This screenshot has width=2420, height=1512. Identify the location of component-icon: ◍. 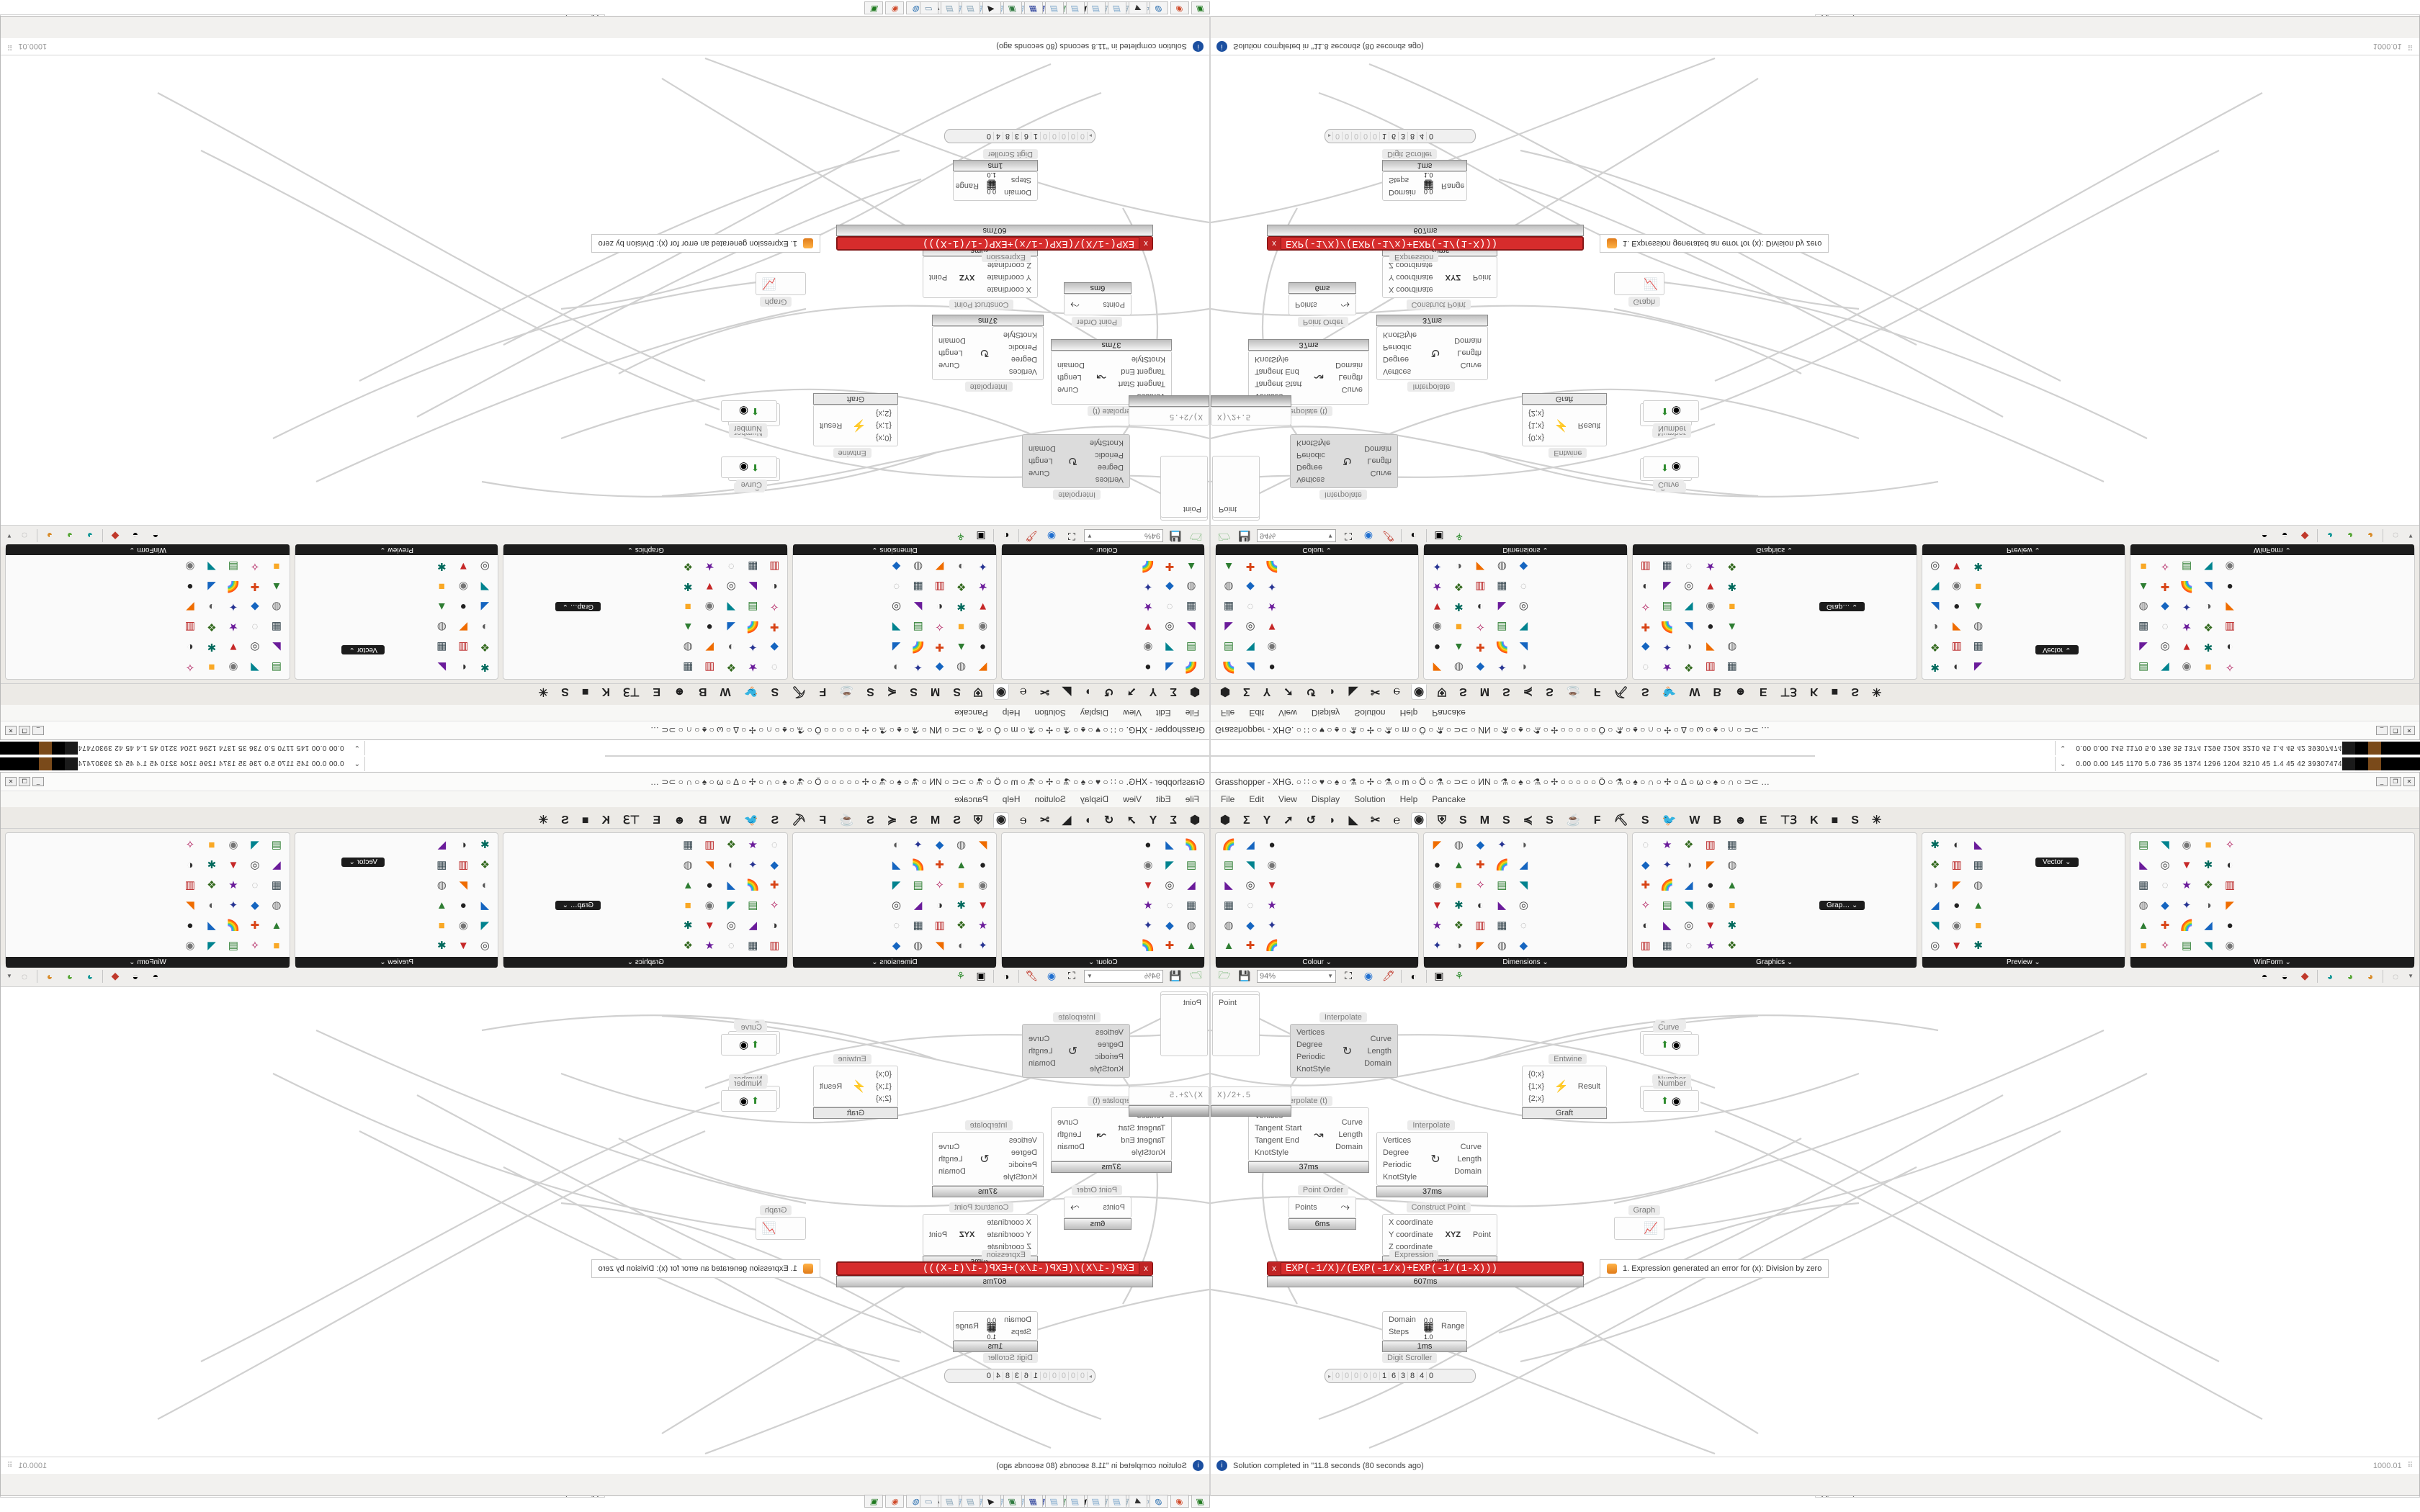
(1502, 566).